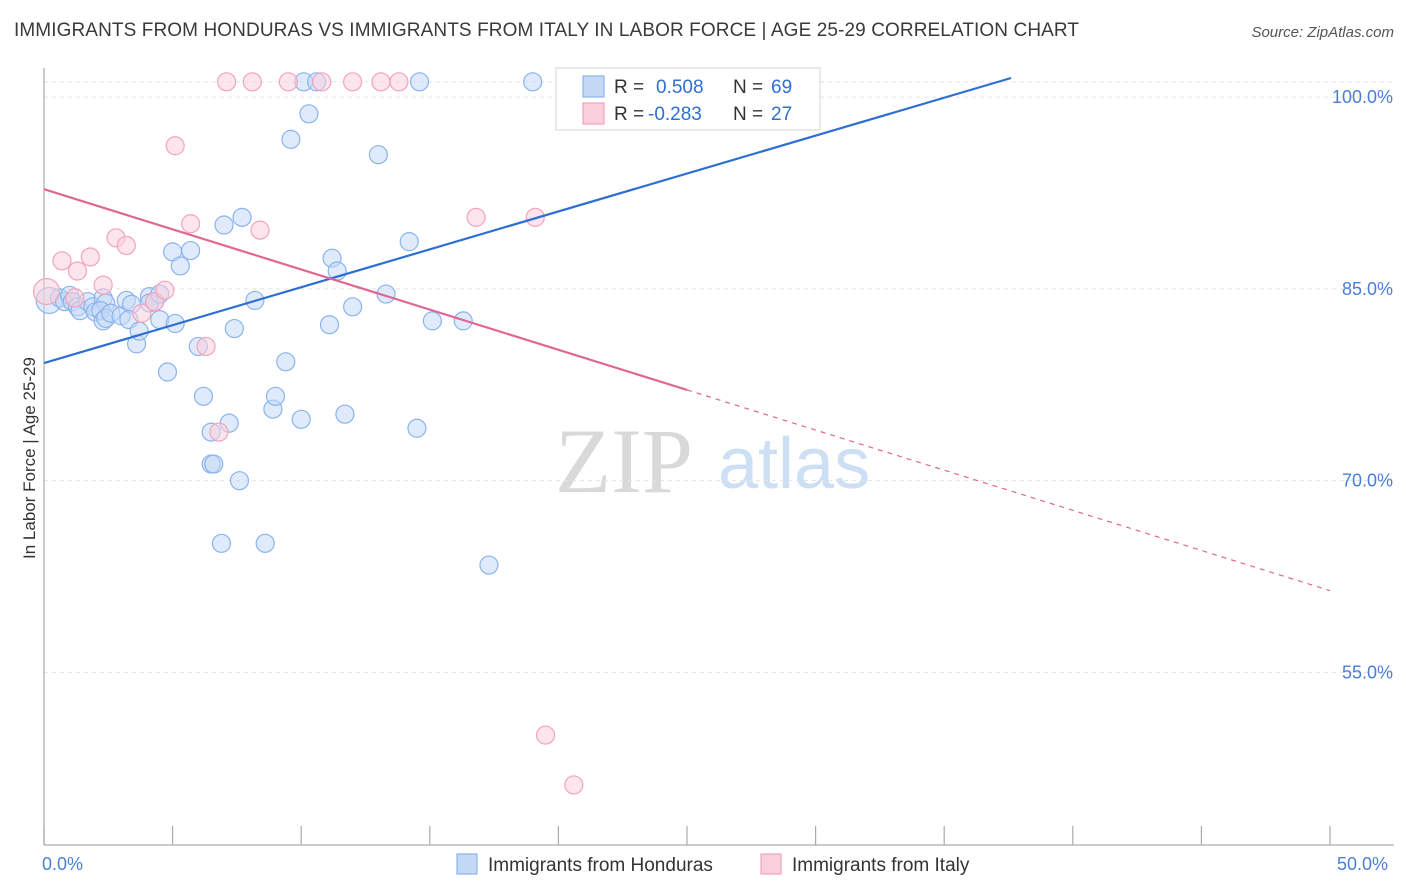 Image resolution: width=1406 pixels, height=892 pixels. Describe the element at coordinates (365, 289) in the screenshot. I see `trend-line-italy` at that location.